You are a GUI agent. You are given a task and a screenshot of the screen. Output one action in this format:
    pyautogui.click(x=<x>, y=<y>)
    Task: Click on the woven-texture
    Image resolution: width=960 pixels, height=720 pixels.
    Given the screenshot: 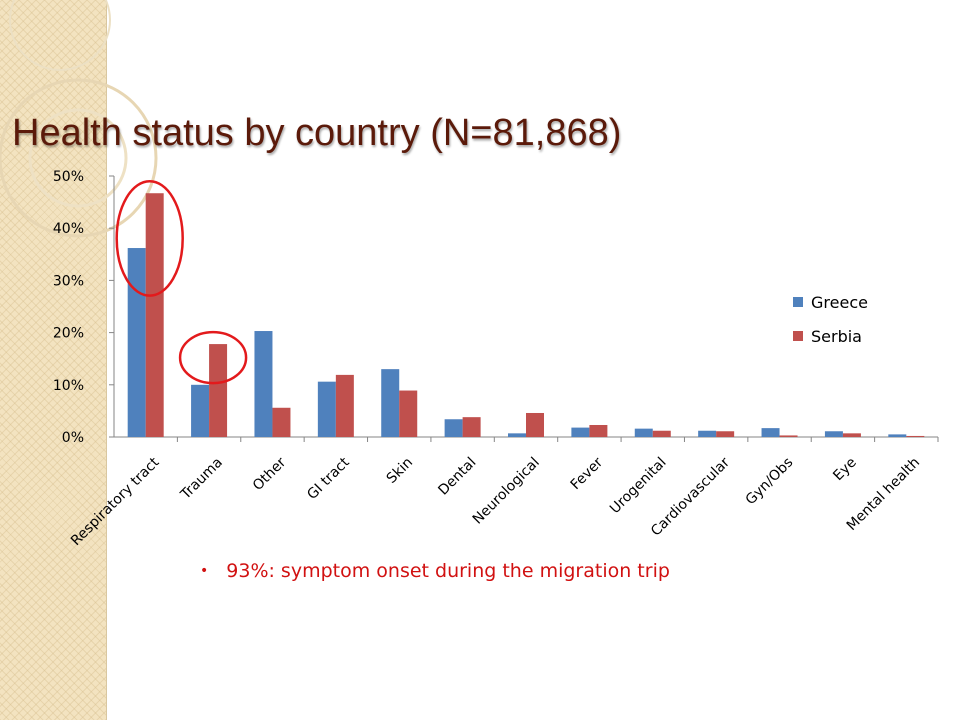 What is the action you would take?
    pyautogui.click(x=53, y=360)
    